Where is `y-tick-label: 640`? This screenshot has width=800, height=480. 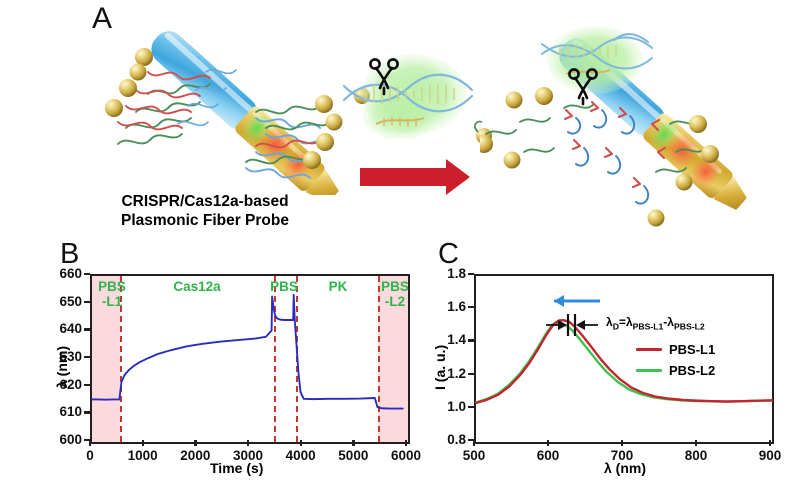
y-tick-label: 640 is located at coordinates (70, 329).